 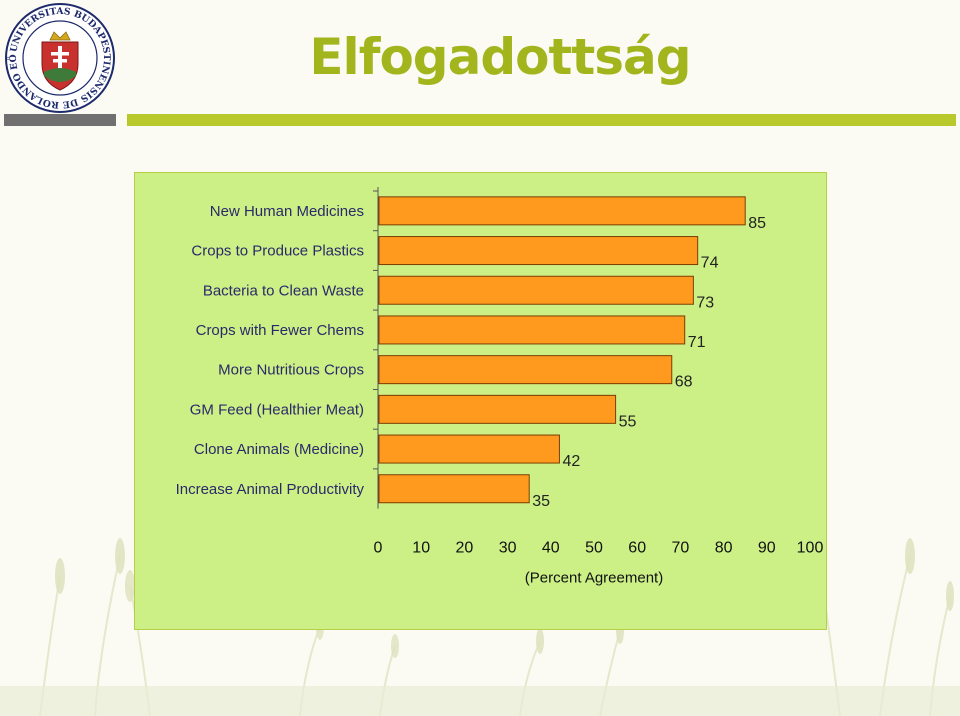 What do you see at coordinates (637, 548) in the screenshot?
I see `x-tick-label: 60` at bounding box center [637, 548].